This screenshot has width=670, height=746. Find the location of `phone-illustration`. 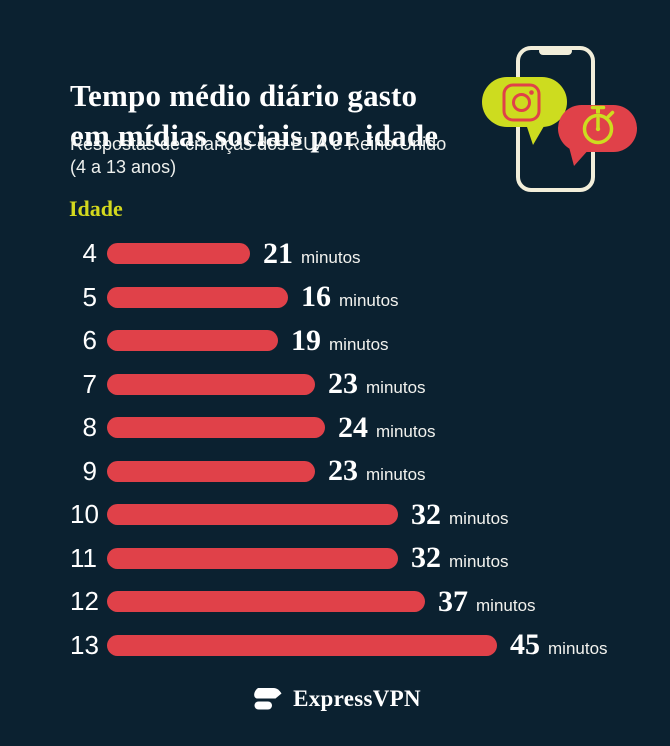

phone-illustration is located at coordinates (559, 119).